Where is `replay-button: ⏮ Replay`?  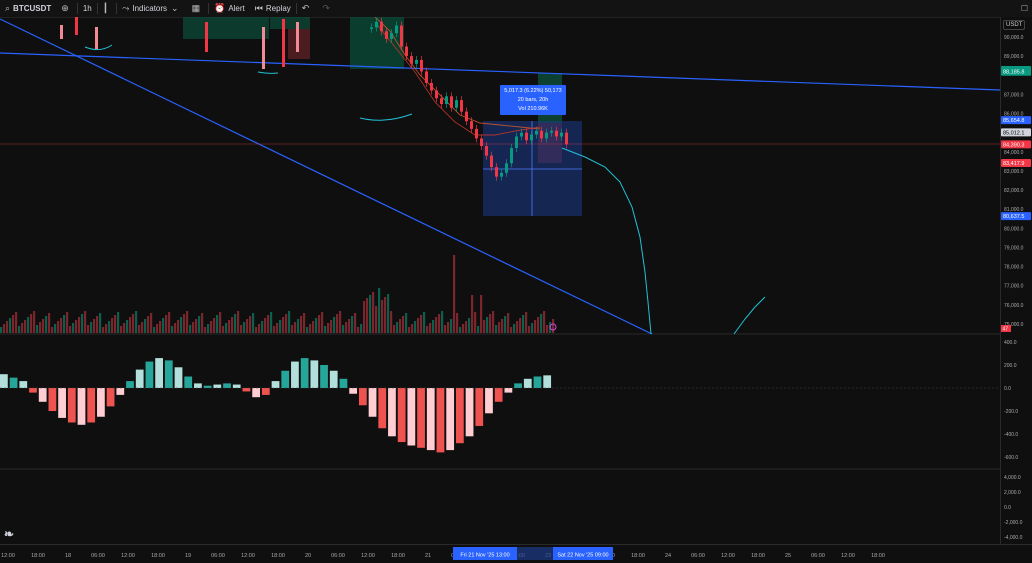 replay-button: ⏮ Replay is located at coordinates (273, 8).